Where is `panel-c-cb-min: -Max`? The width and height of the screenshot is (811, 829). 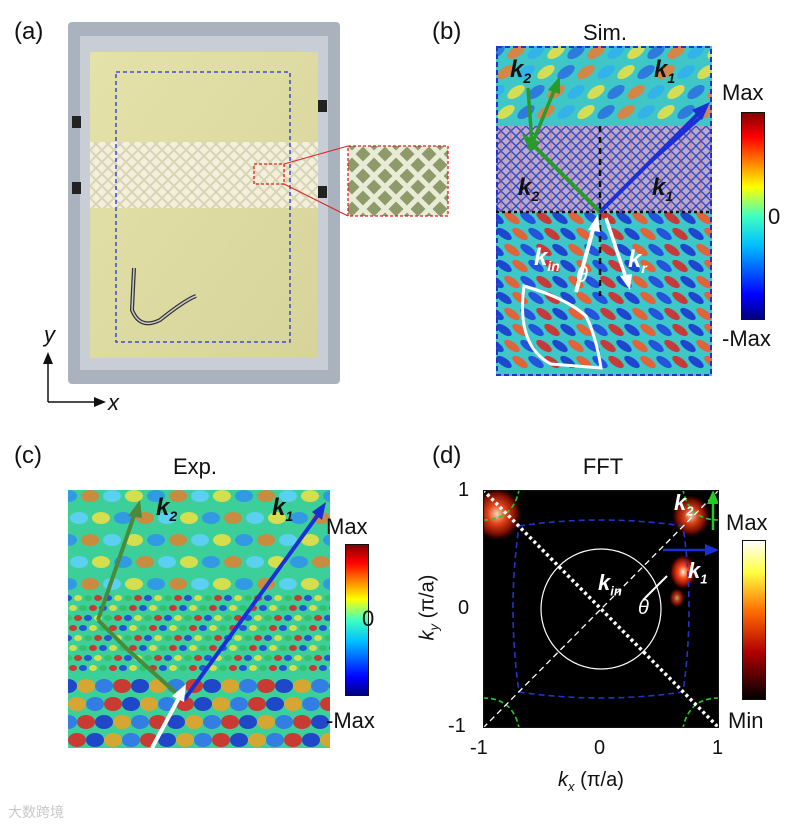 panel-c-cb-min: -Max is located at coordinates (350, 720).